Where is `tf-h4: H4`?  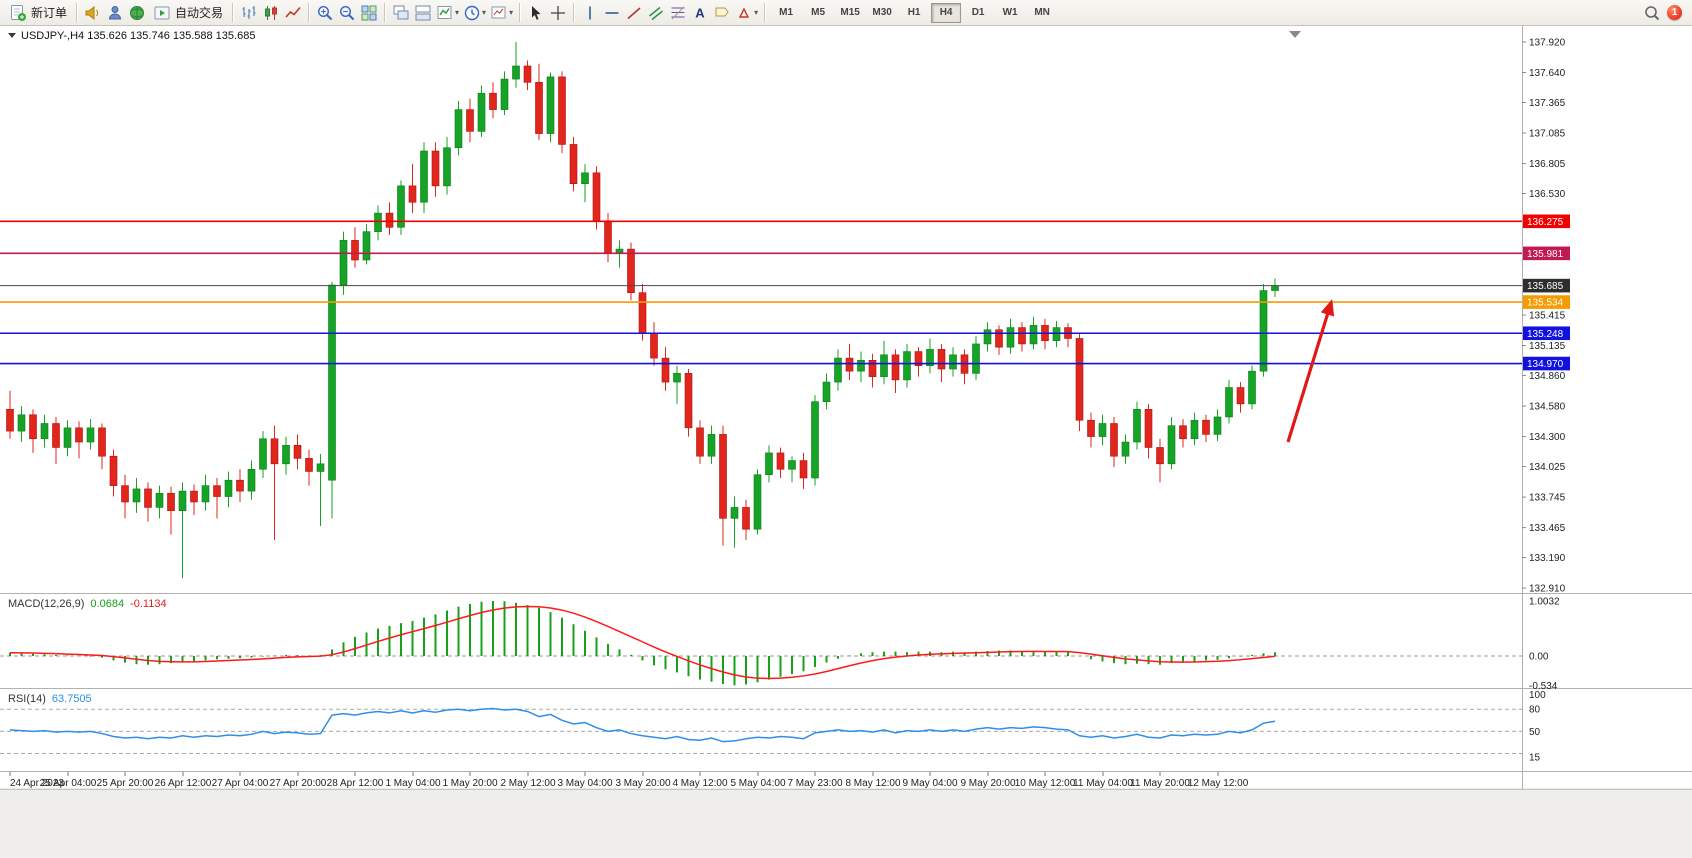 tf-h4: H4 is located at coordinates (946, 12).